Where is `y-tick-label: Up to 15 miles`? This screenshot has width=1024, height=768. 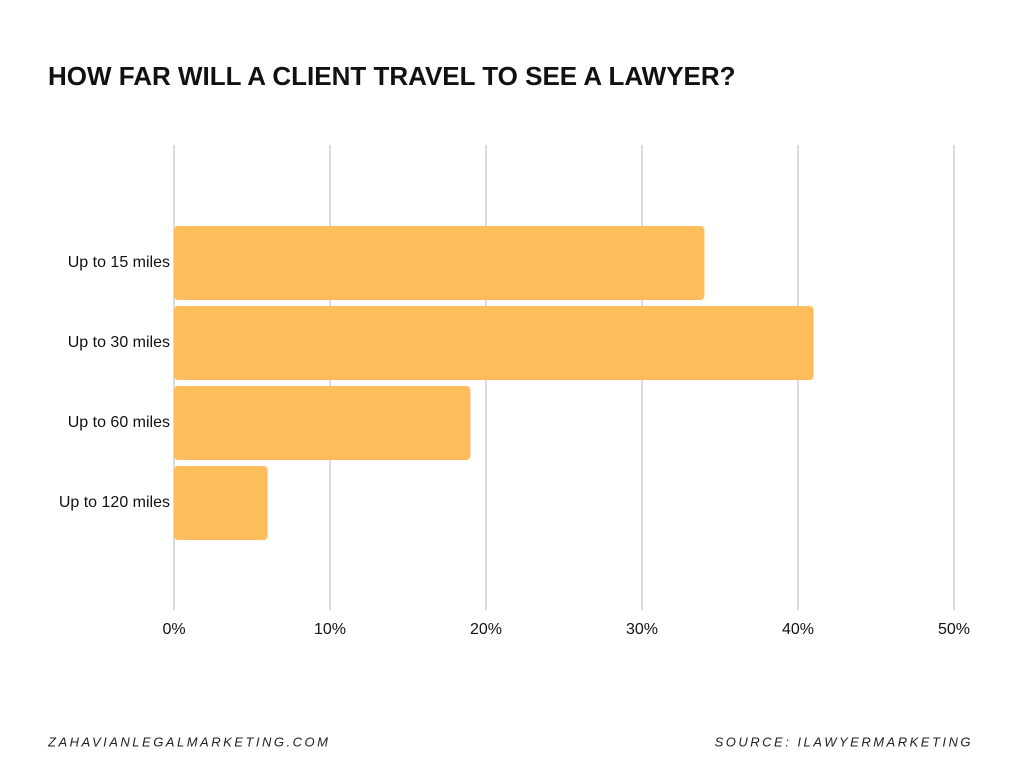 y-tick-label: Up to 15 miles is located at coordinates (119, 262).